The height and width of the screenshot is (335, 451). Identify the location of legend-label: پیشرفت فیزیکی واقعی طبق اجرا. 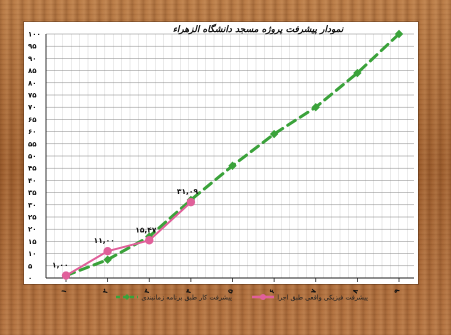
(322, 298).